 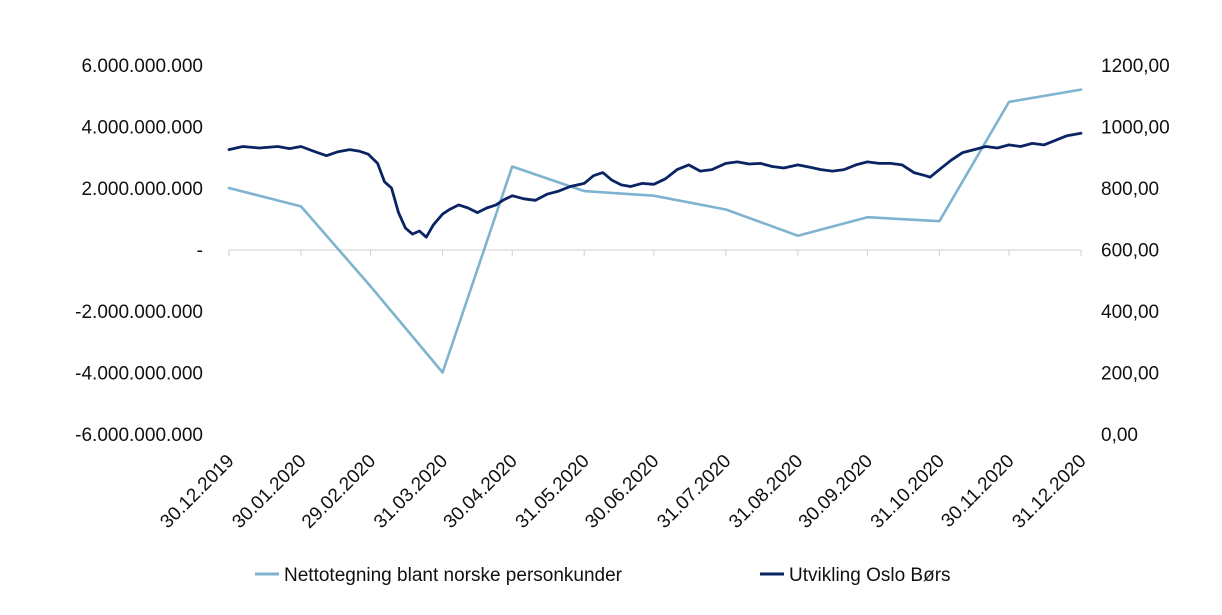 What do you see at coordinates (836, 492) in the screenshot?
I see `x-tick-label: 30.09.2020` at bounding box center [836, 492].